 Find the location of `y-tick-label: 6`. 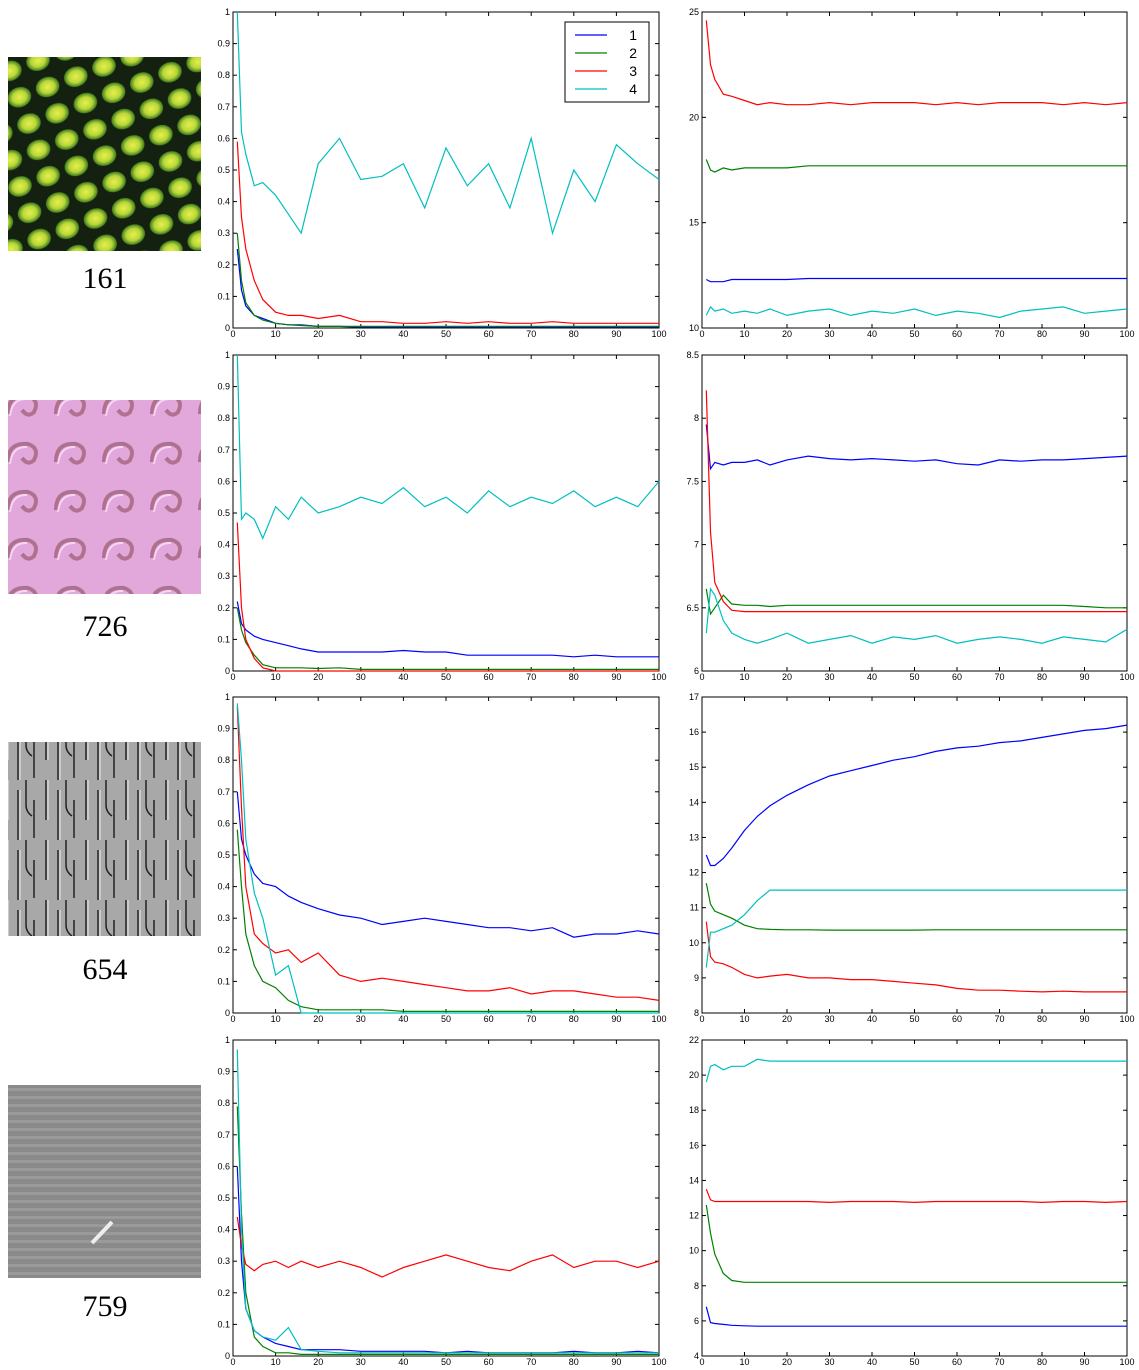

y-tick-label: 6 is located at coordinates (696, 1321).